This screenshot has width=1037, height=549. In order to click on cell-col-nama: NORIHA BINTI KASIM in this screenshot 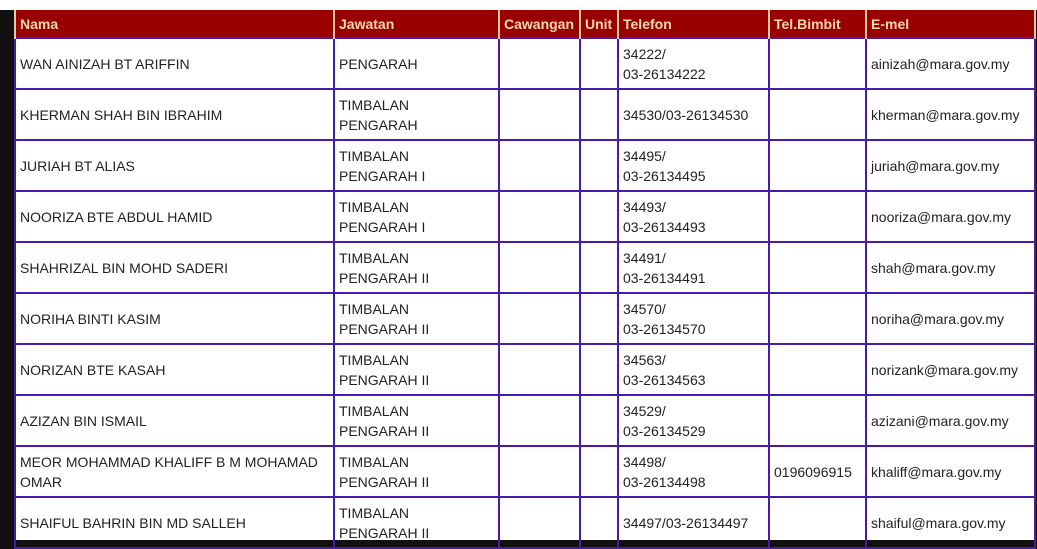, I will do `click(174, 318)`.